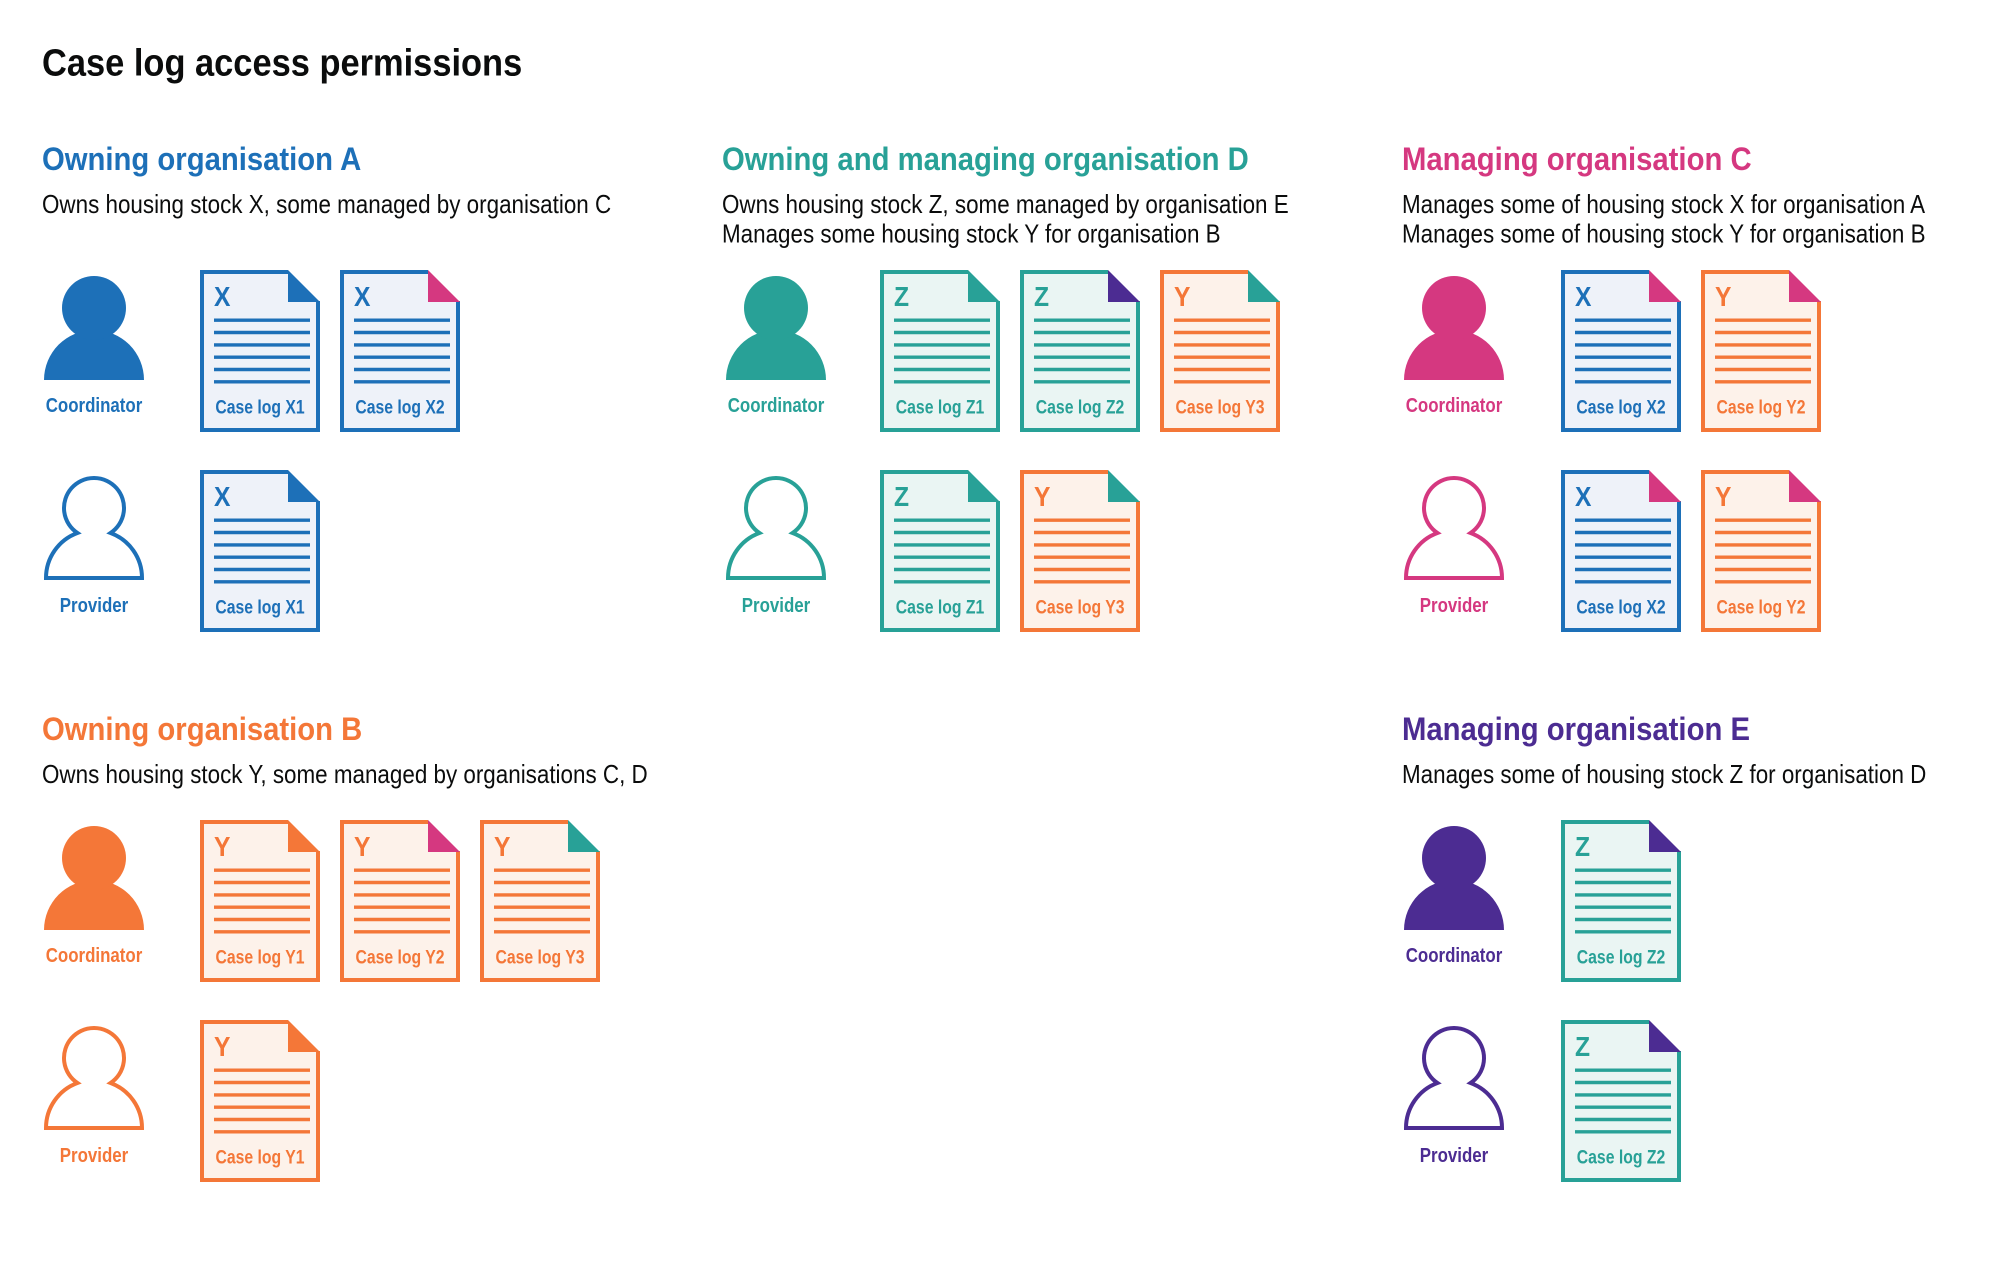  I want to click on svg-text: Owning organisation B, so click(202, 729).